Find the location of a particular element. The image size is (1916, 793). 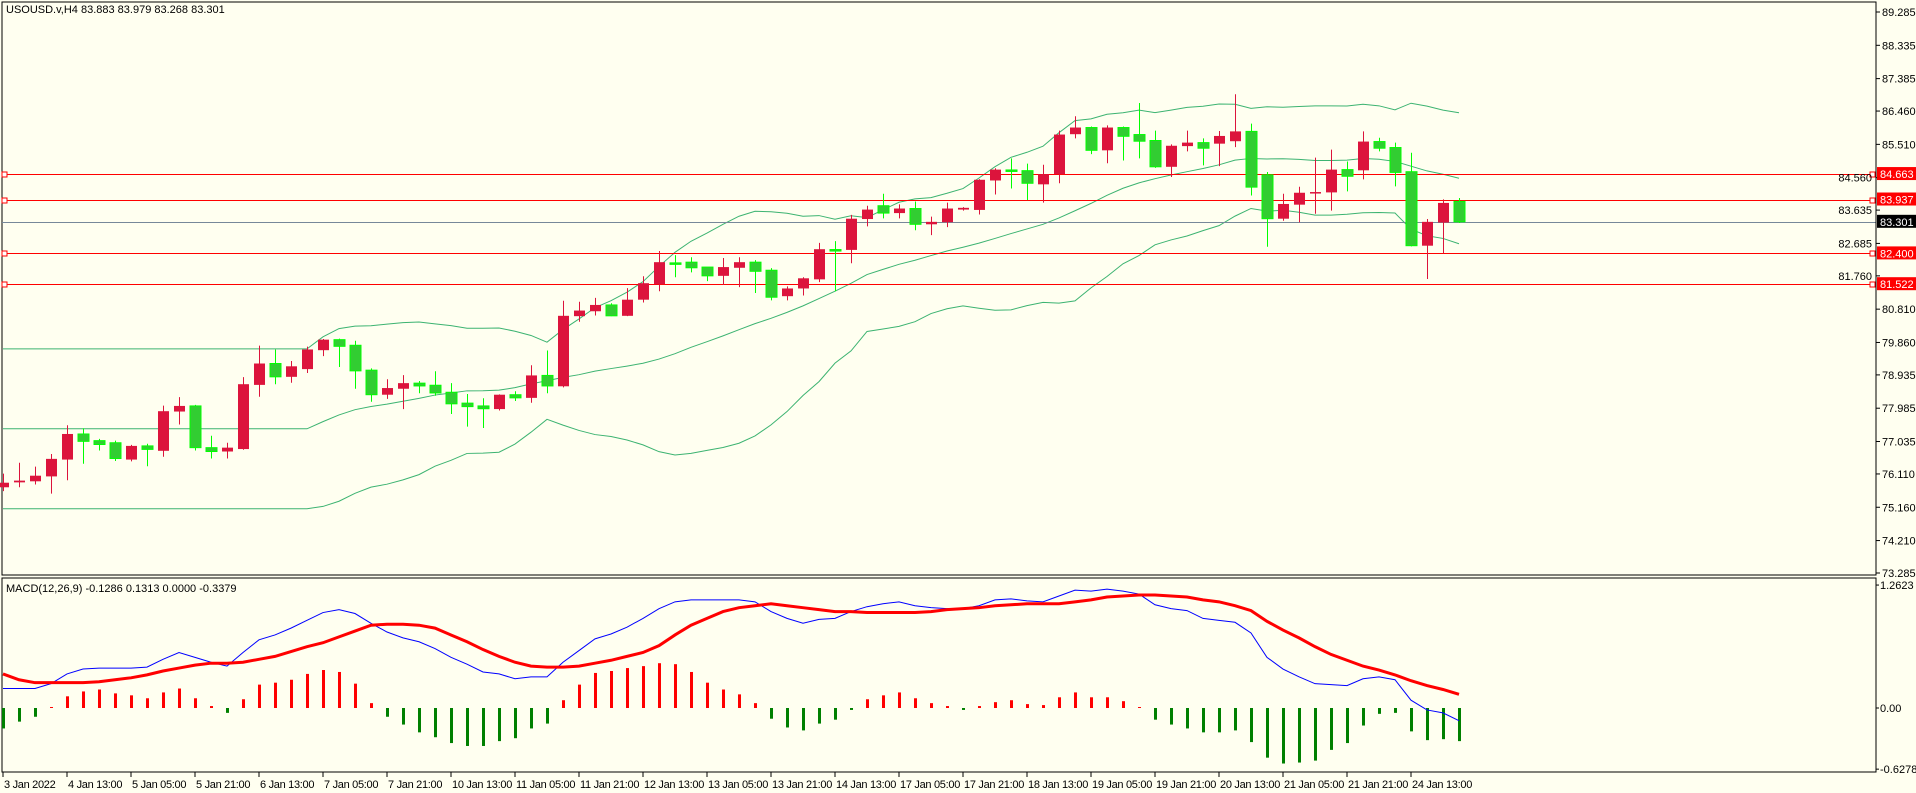

price-tick-label: 85.510 is located at coordinates (1899, 145).